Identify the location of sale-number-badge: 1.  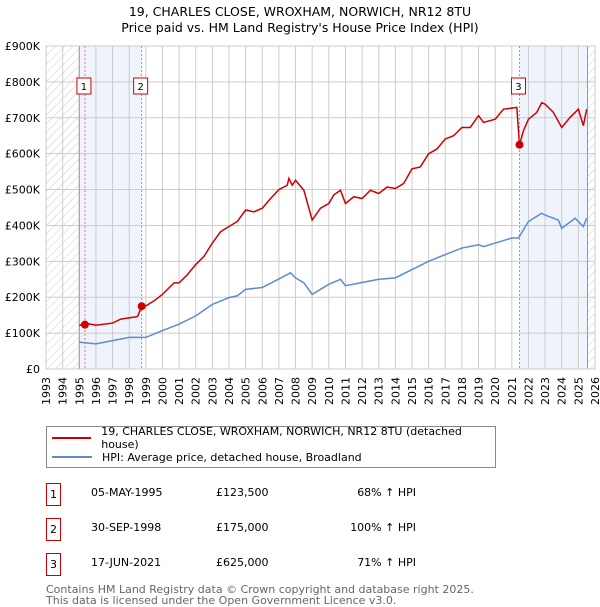
(53, 494).